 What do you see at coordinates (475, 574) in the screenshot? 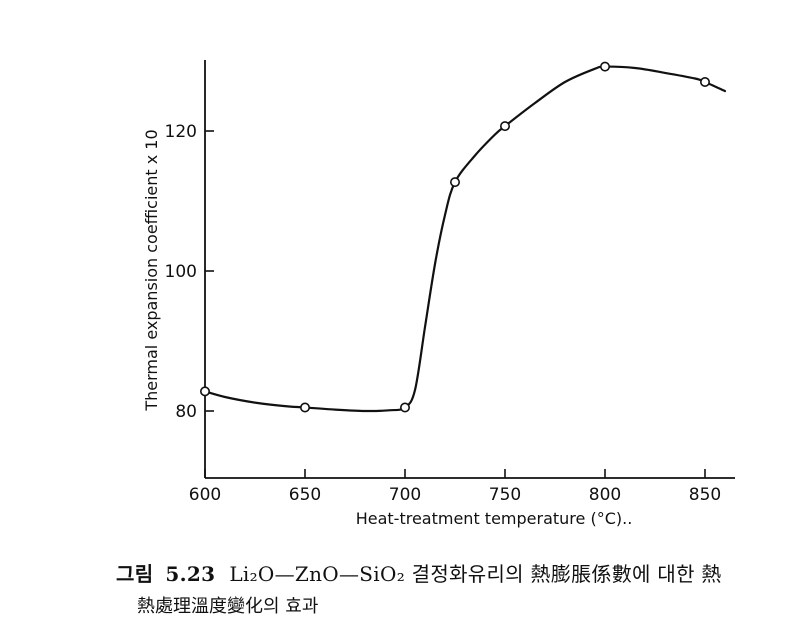
I see `caption-text-1: Li₂O—ZnO—SiO₂ 결정화유리의 熱膨脹係數에 대한 熱` at bounding box center [475, 574].